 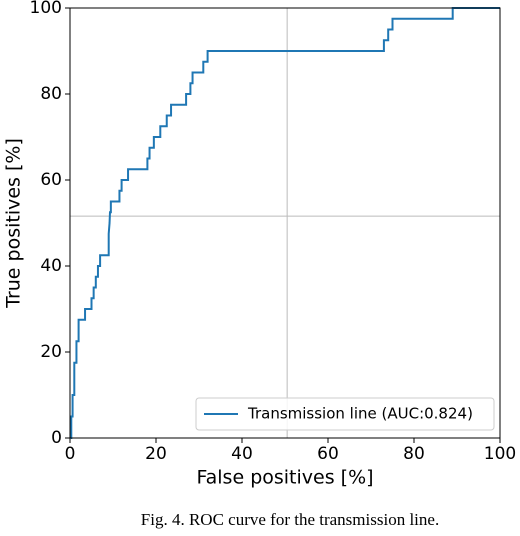 What do you see at coordinates (51, 94) in the screenshot?
I see `y-tick-label: 80` at bounding box center [51, 94].